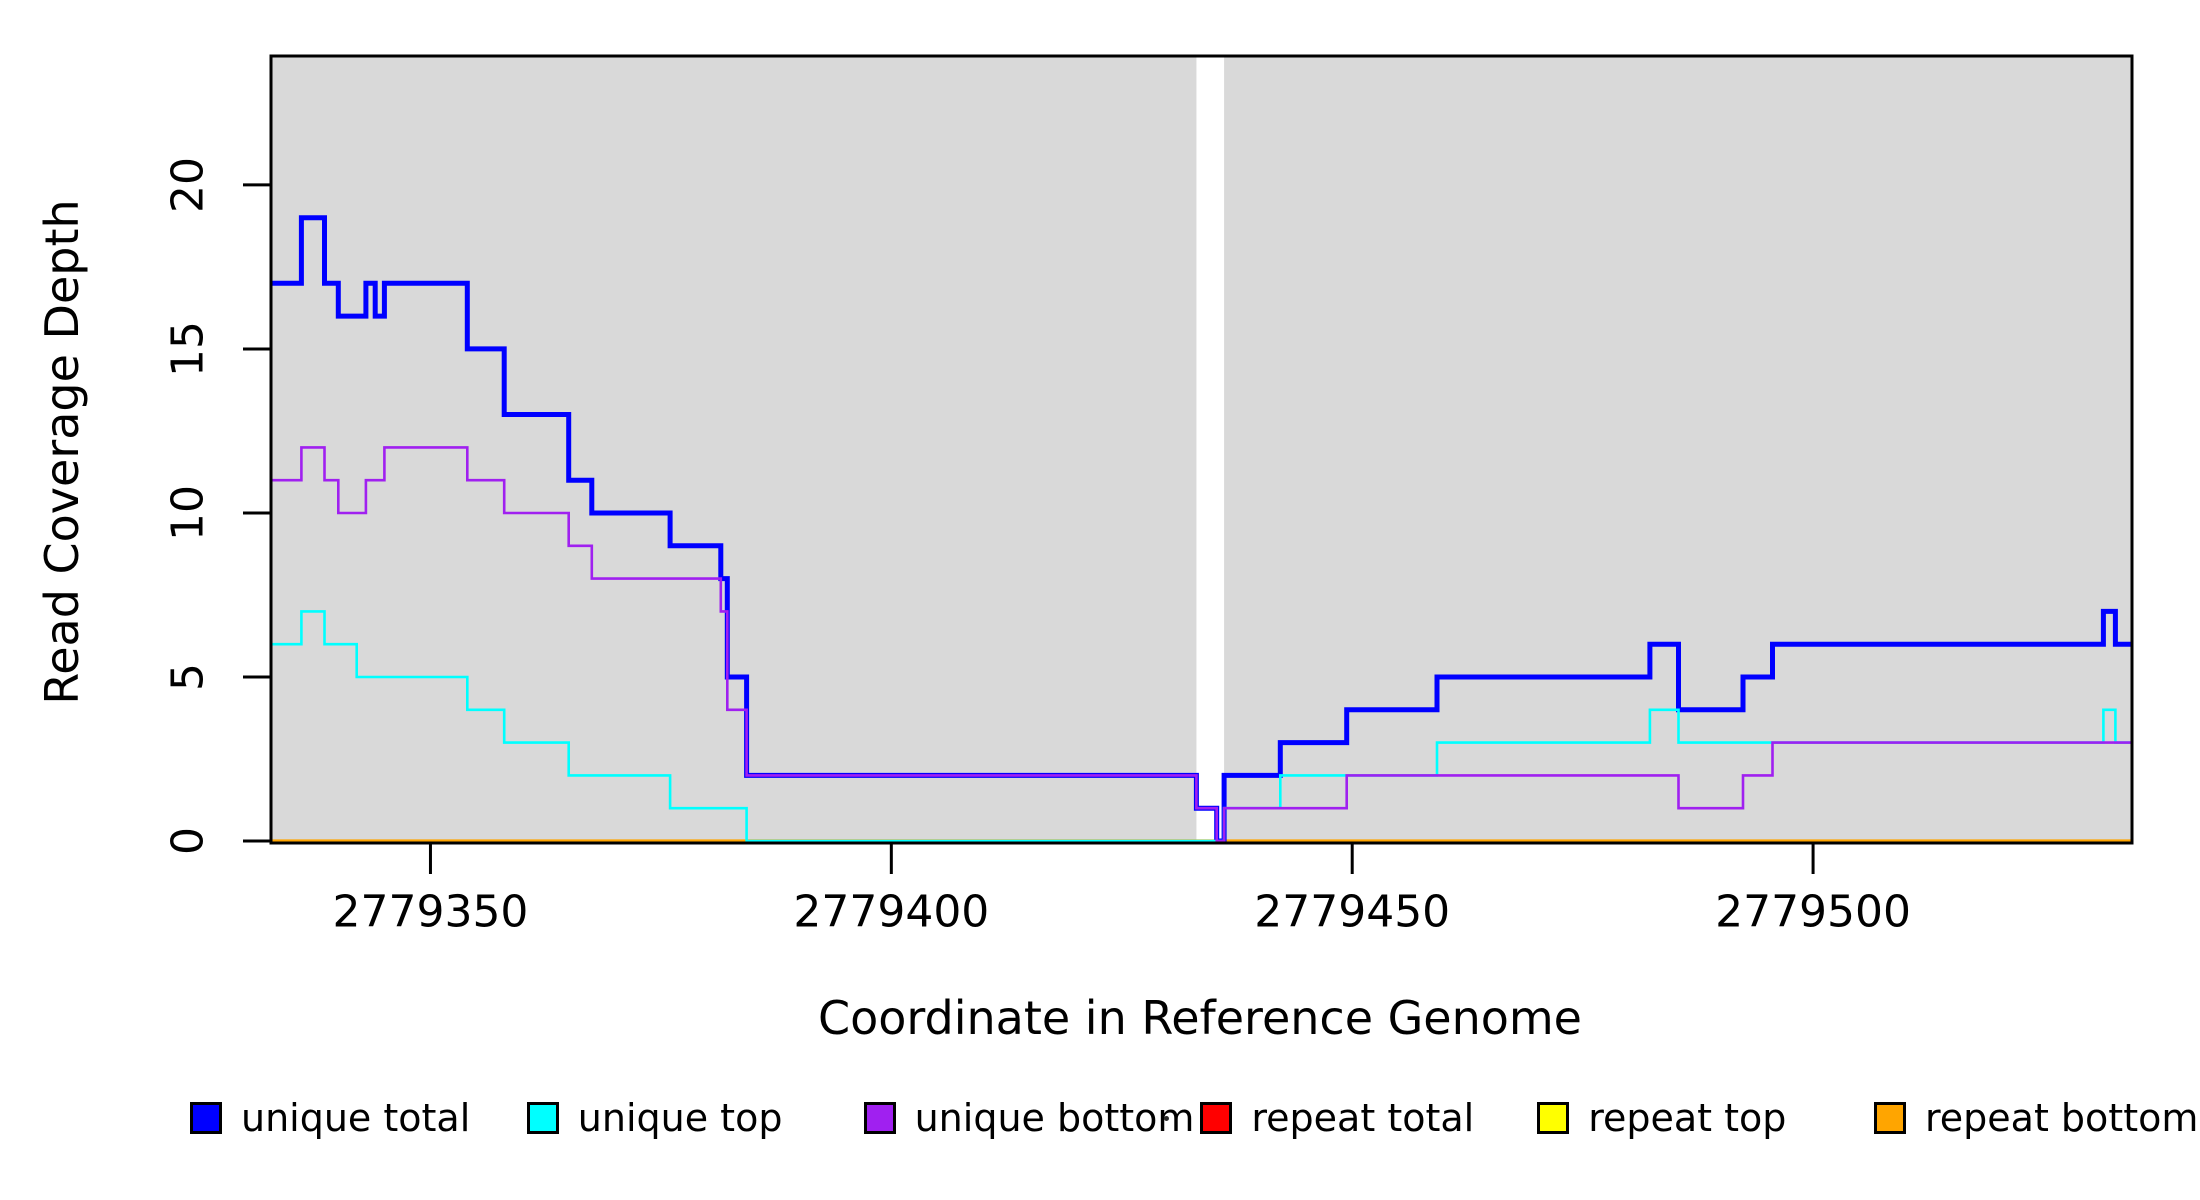 The width and height of the screenshot is (2200, 1200). I want to click on y-tick-label: 15, so click(188, 348).